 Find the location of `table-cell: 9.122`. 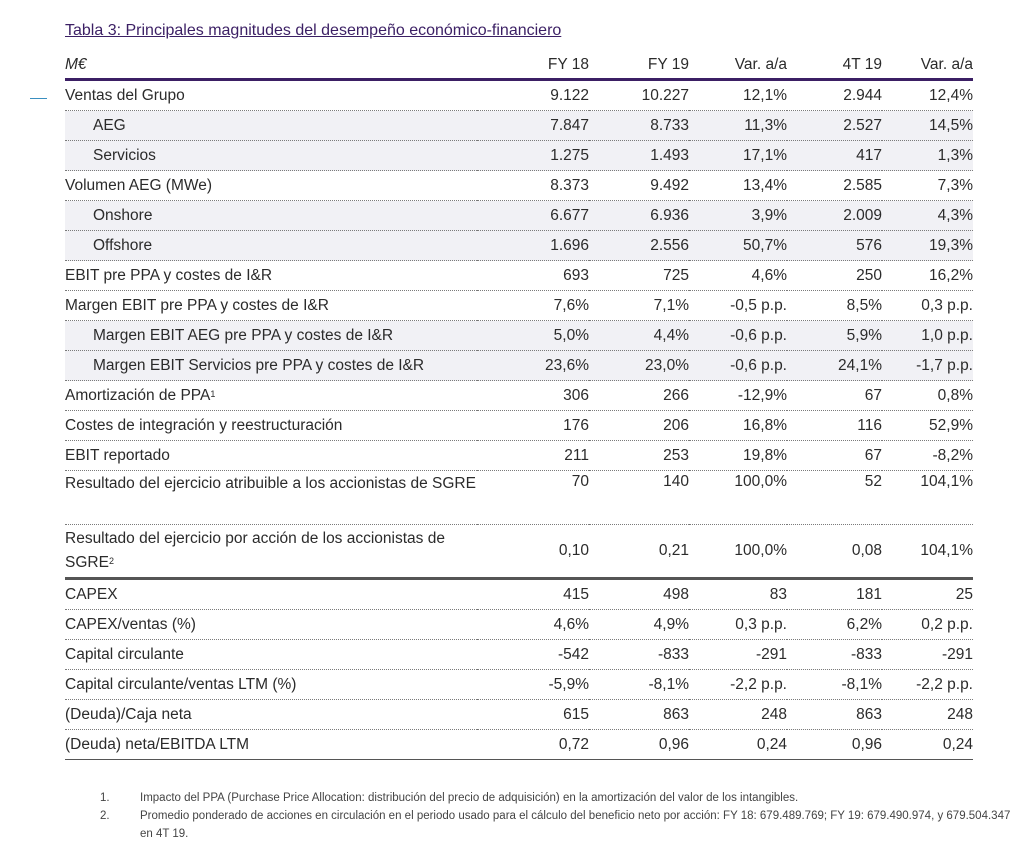

table-cell: 9.122 is located at coordinates (533, 95).